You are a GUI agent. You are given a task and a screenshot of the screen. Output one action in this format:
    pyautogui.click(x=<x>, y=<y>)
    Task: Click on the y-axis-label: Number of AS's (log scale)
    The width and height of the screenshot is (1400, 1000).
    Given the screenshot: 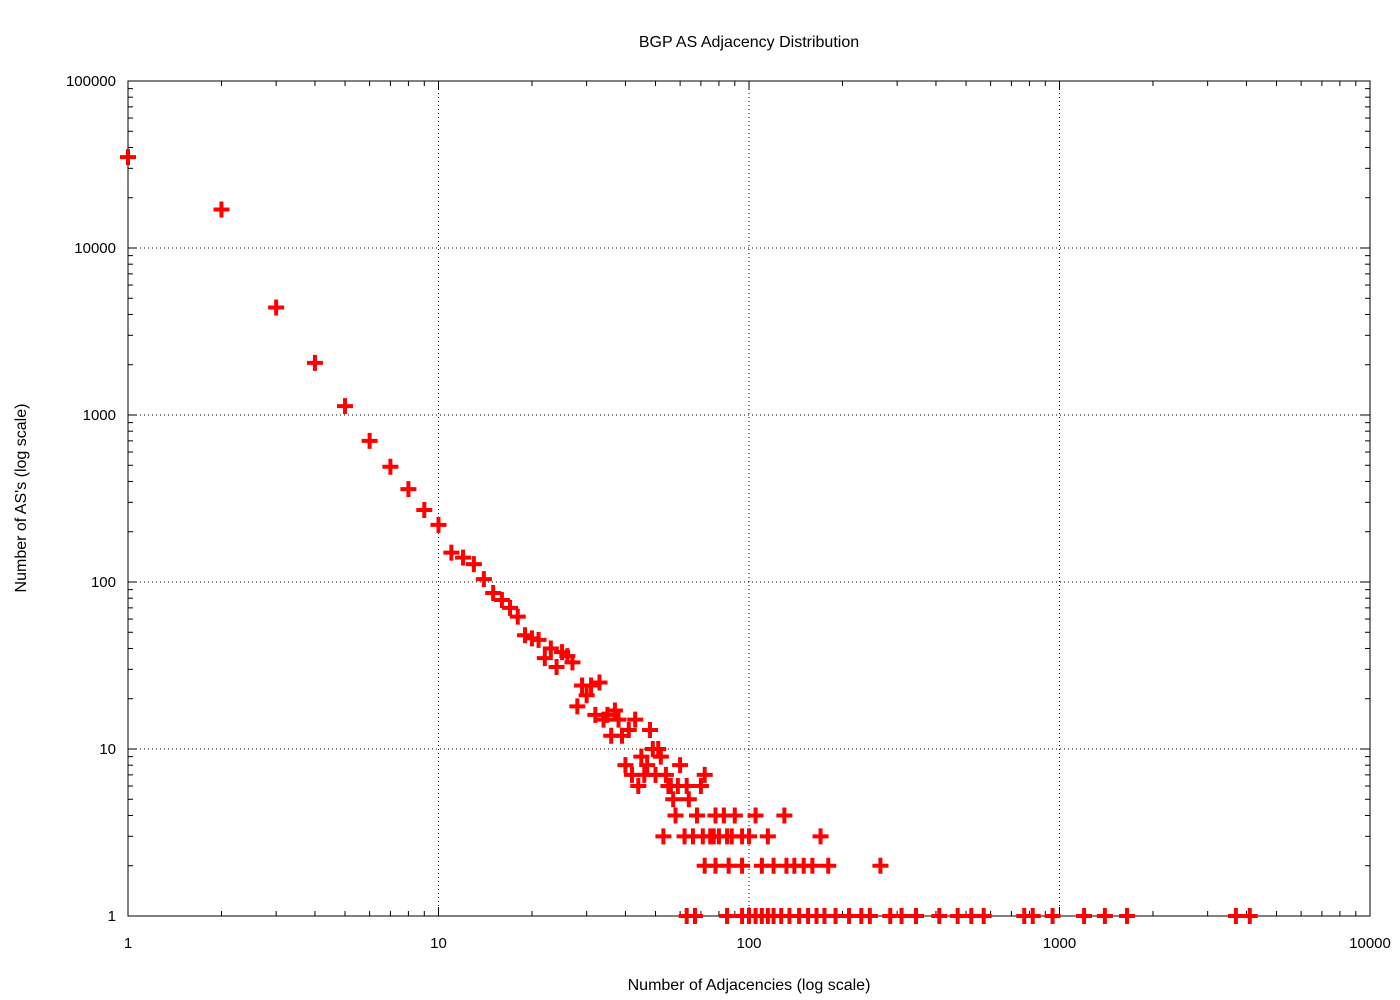 What is the action you would take?
    pyautogui.click(x=21, y=498)
    